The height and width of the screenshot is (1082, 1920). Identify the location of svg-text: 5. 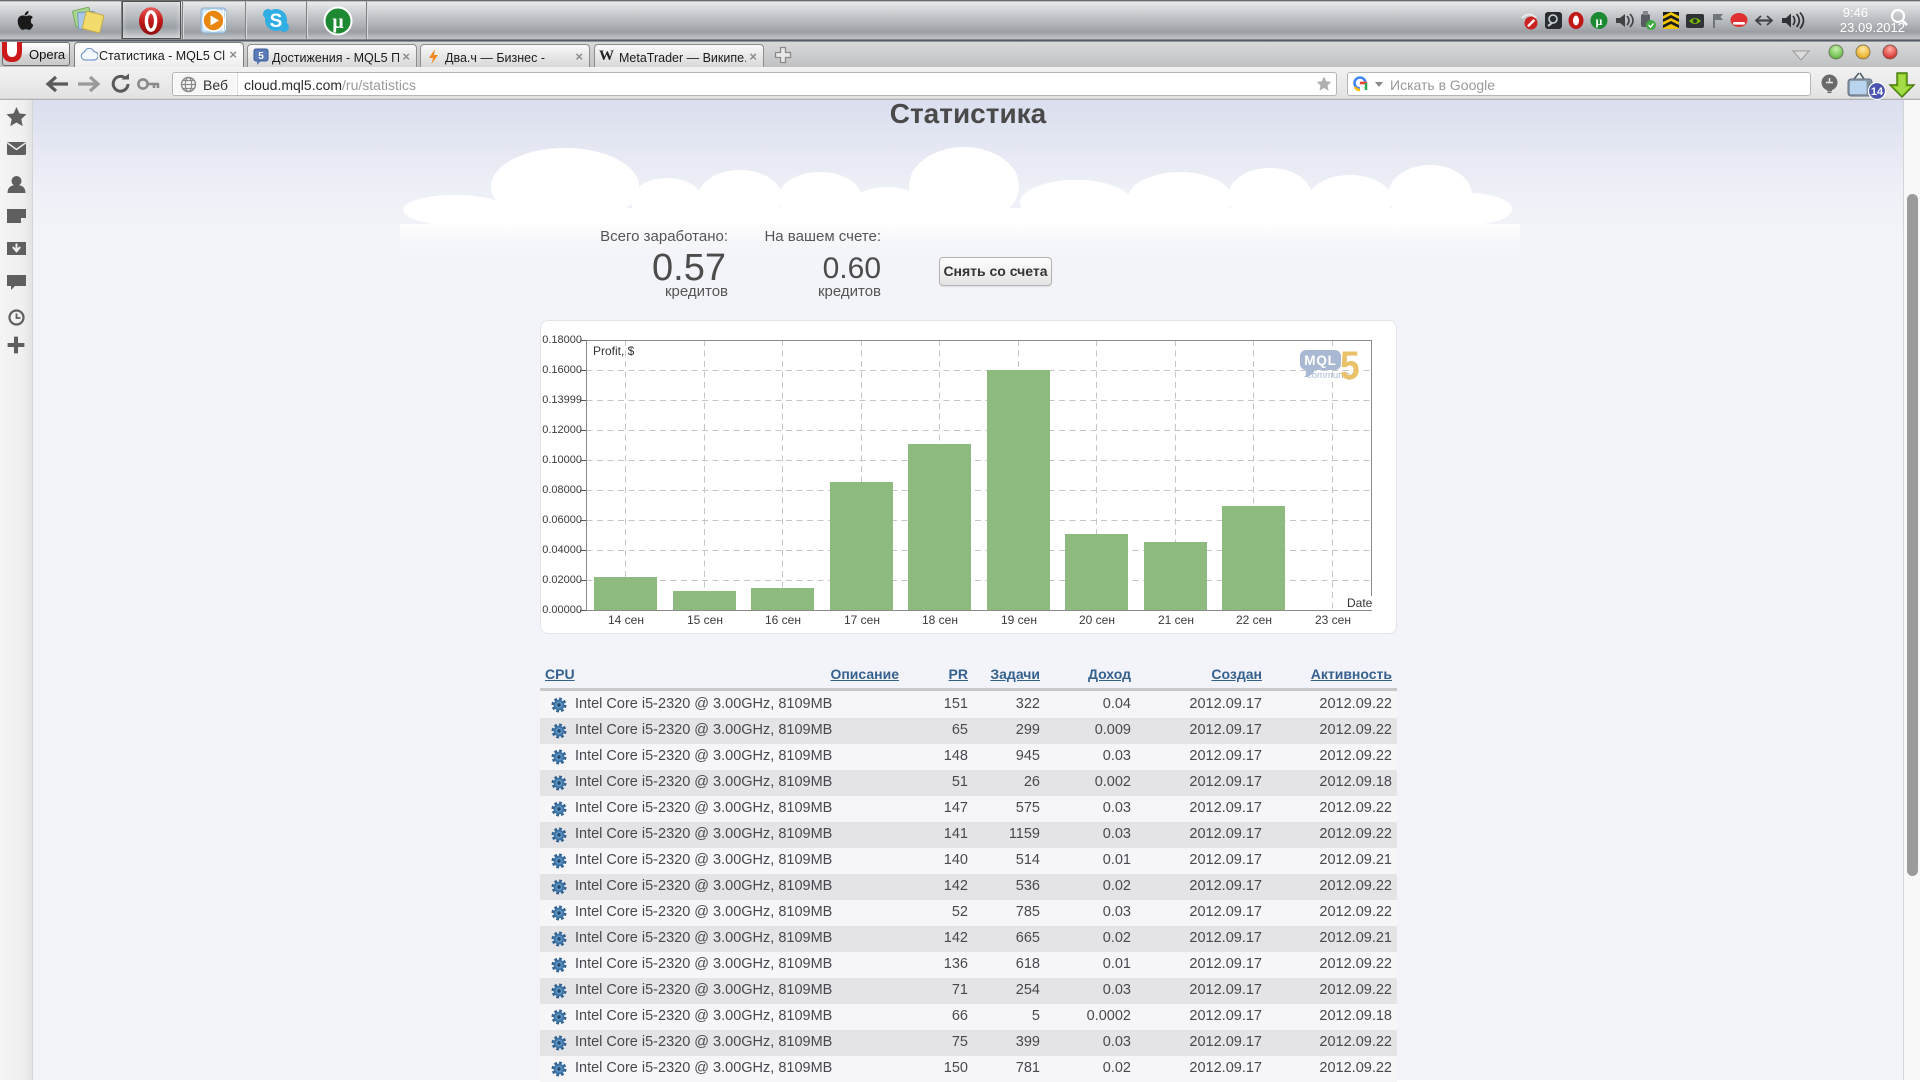
(261, 56).